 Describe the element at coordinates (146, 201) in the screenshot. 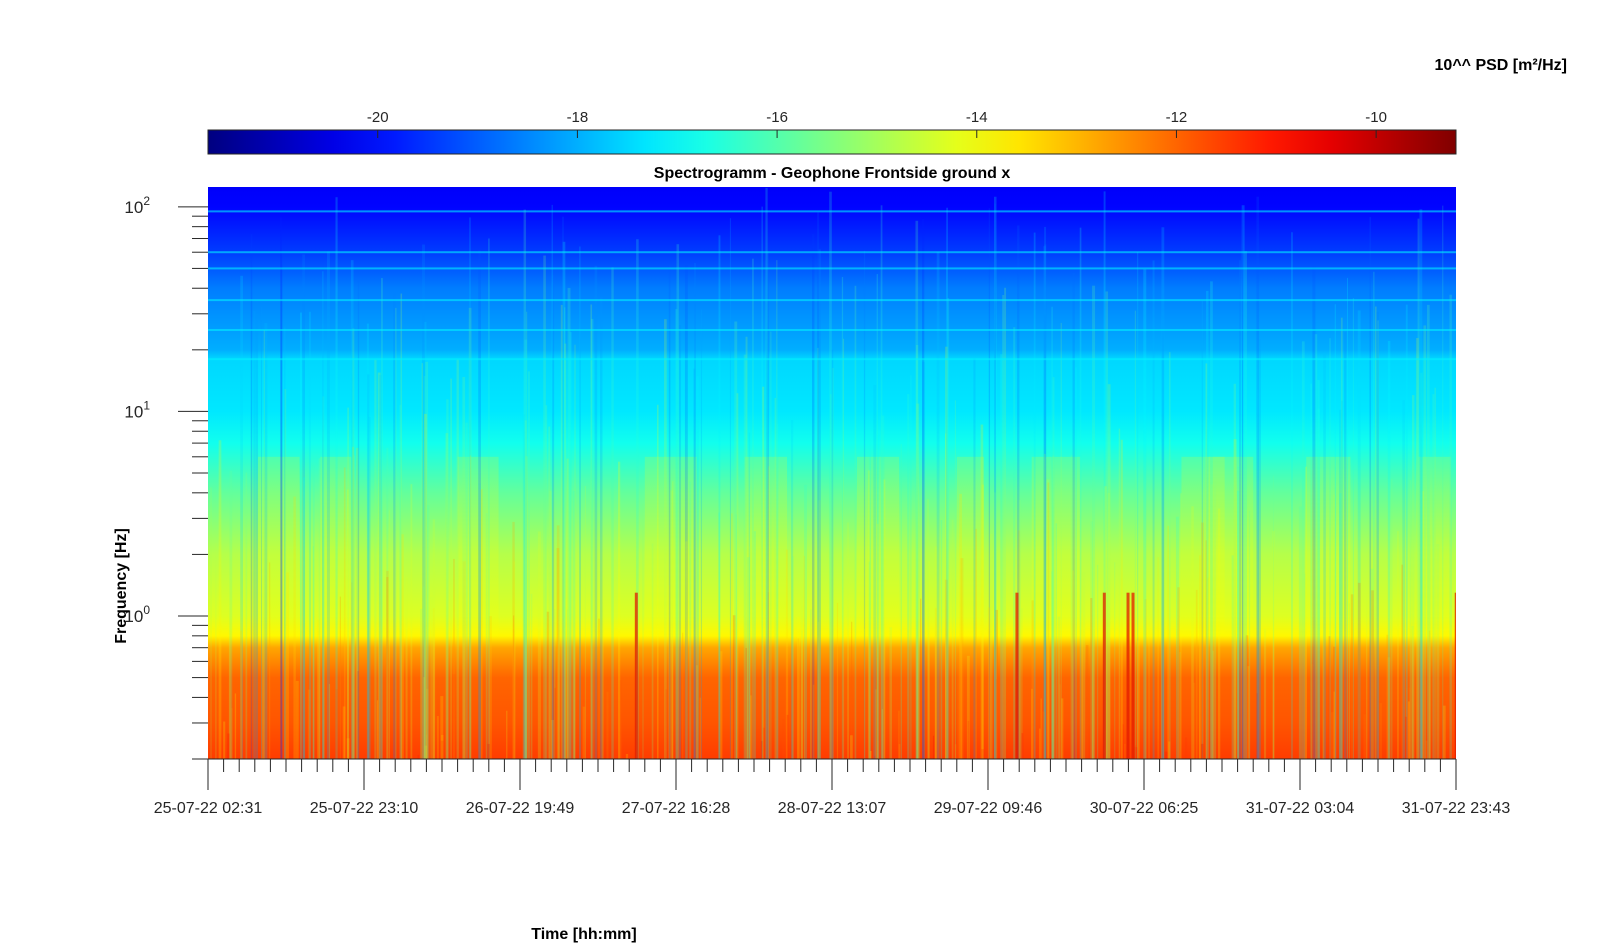

I see `y-tick-exponent: 2` at that location.